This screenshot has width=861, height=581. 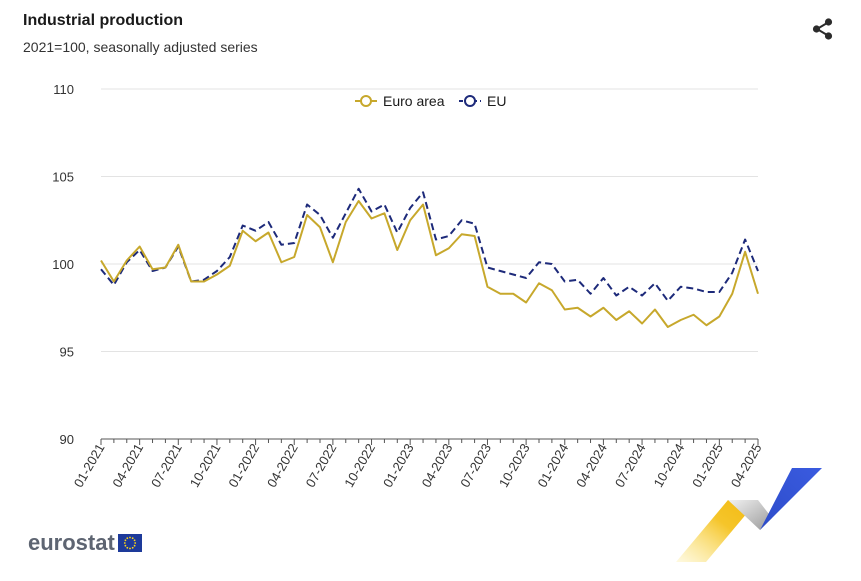 I want to click on legend-item-euro-area: Euro area, so click(x=400, y=101).